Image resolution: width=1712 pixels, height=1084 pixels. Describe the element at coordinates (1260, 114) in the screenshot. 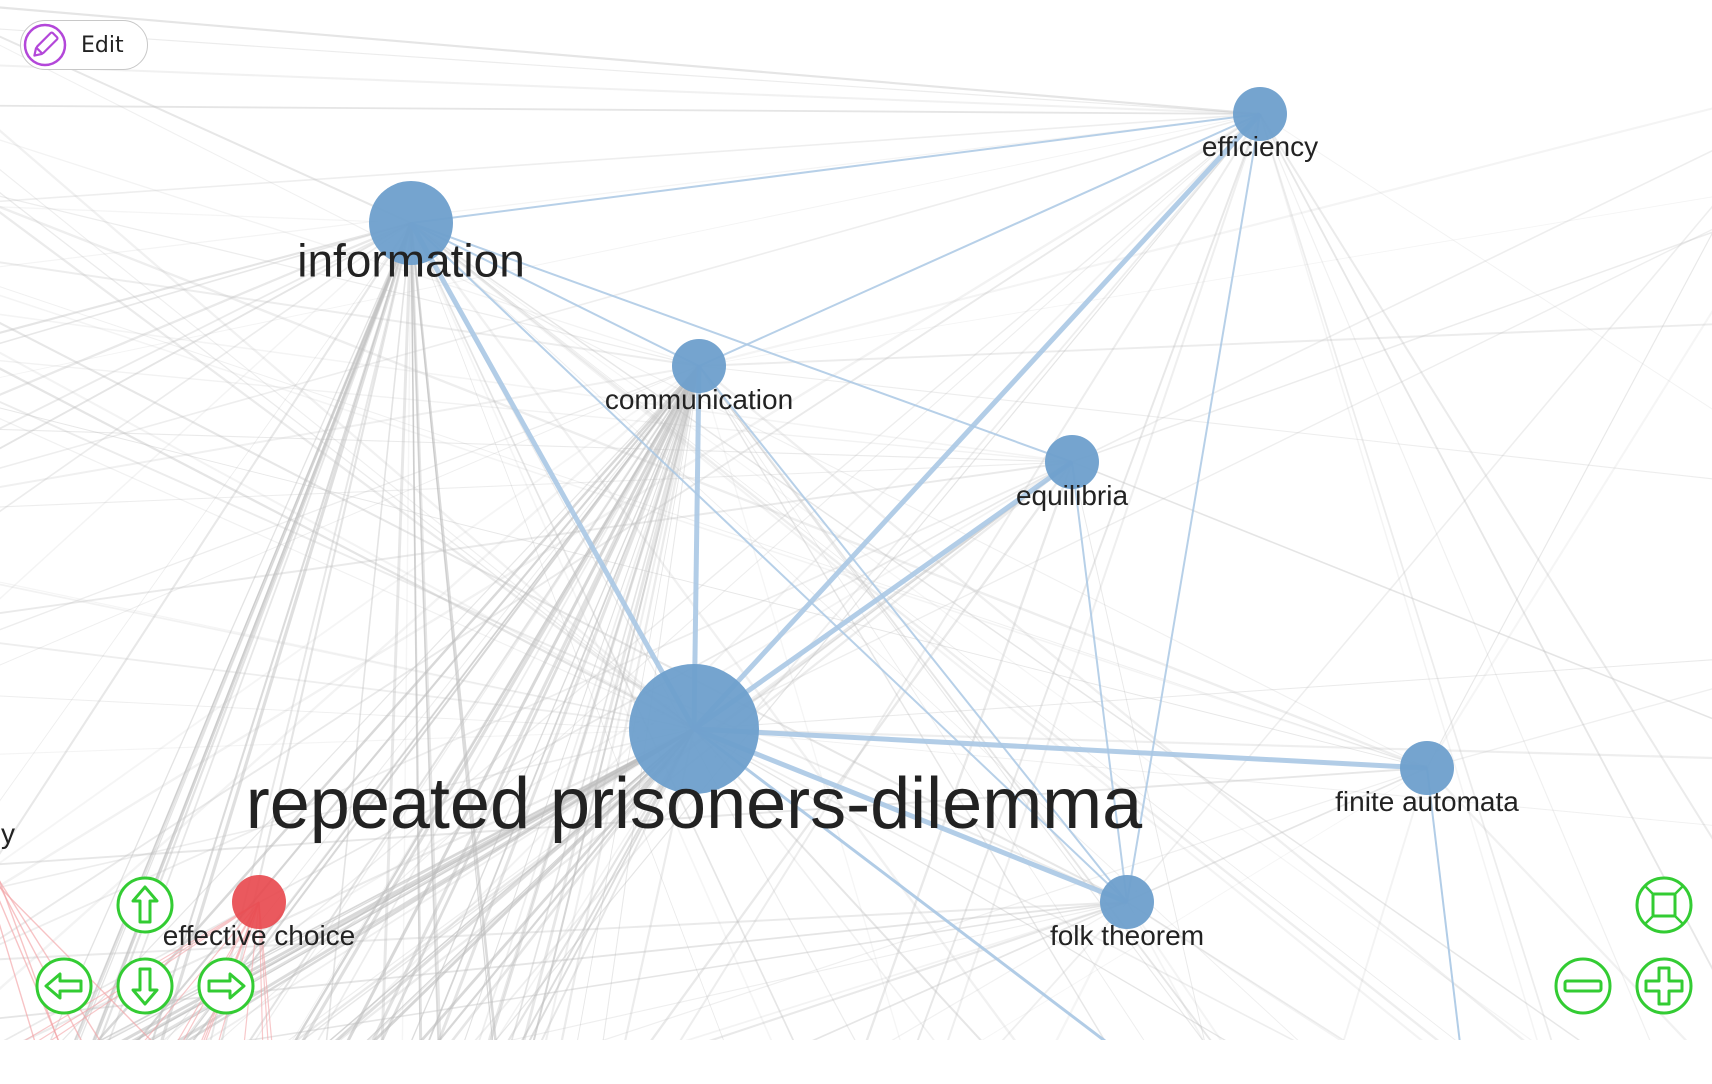

I see `node-efficiency` at that location.